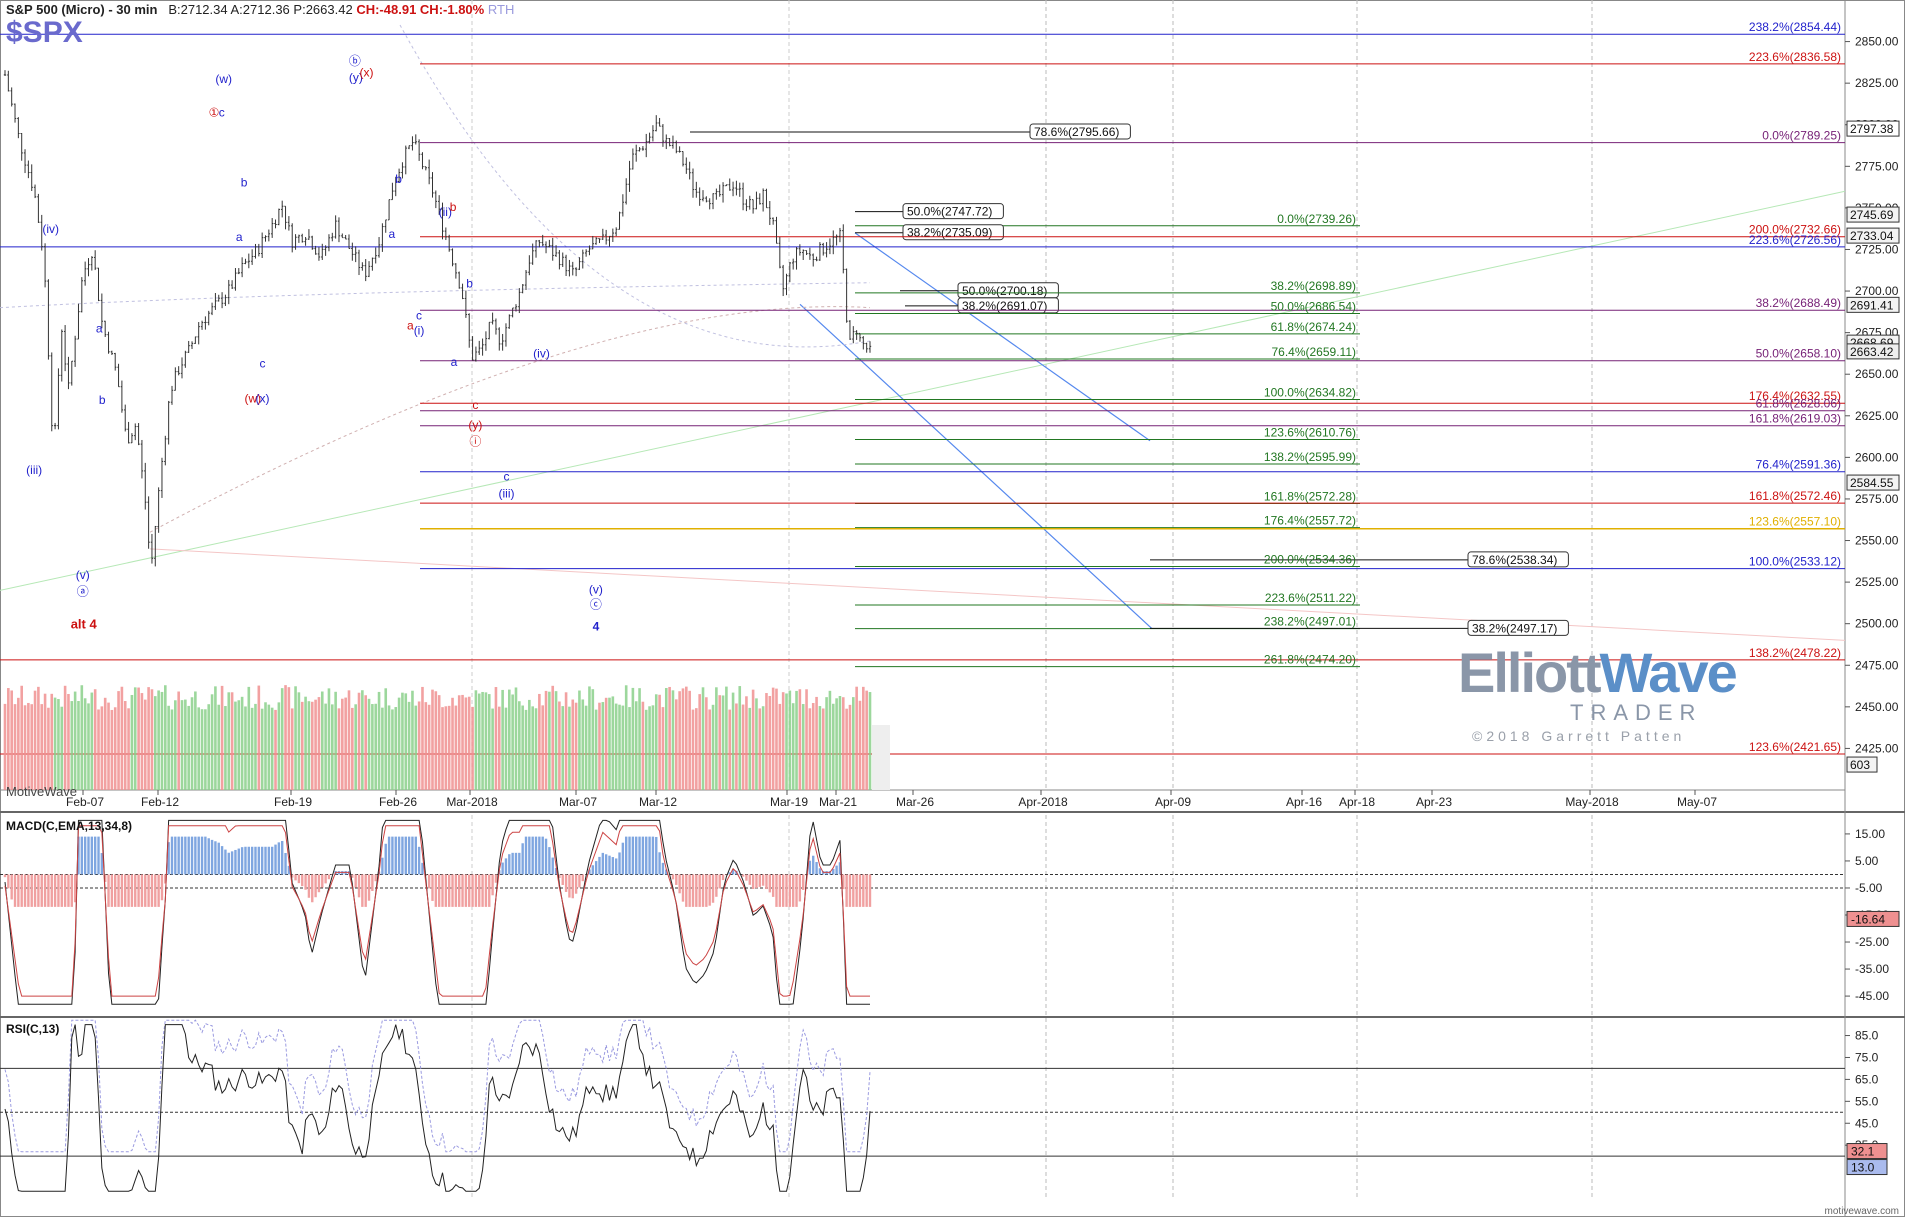  I want to click on volume-bars, so click(437, 737).